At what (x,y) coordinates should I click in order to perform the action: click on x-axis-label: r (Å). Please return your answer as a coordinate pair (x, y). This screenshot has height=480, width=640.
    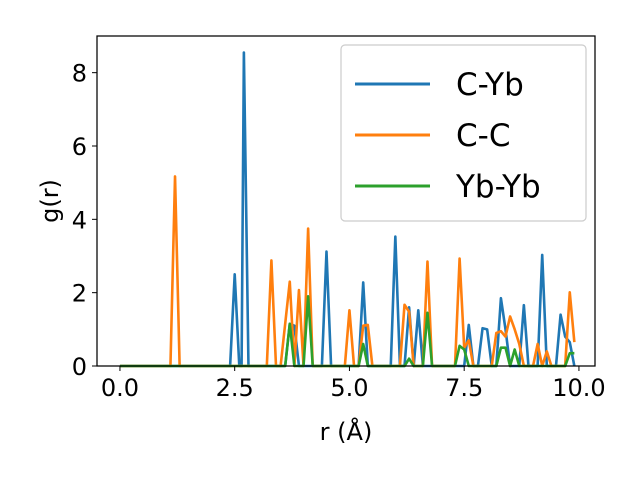
    Looking at the image, I should click on (346, 431).